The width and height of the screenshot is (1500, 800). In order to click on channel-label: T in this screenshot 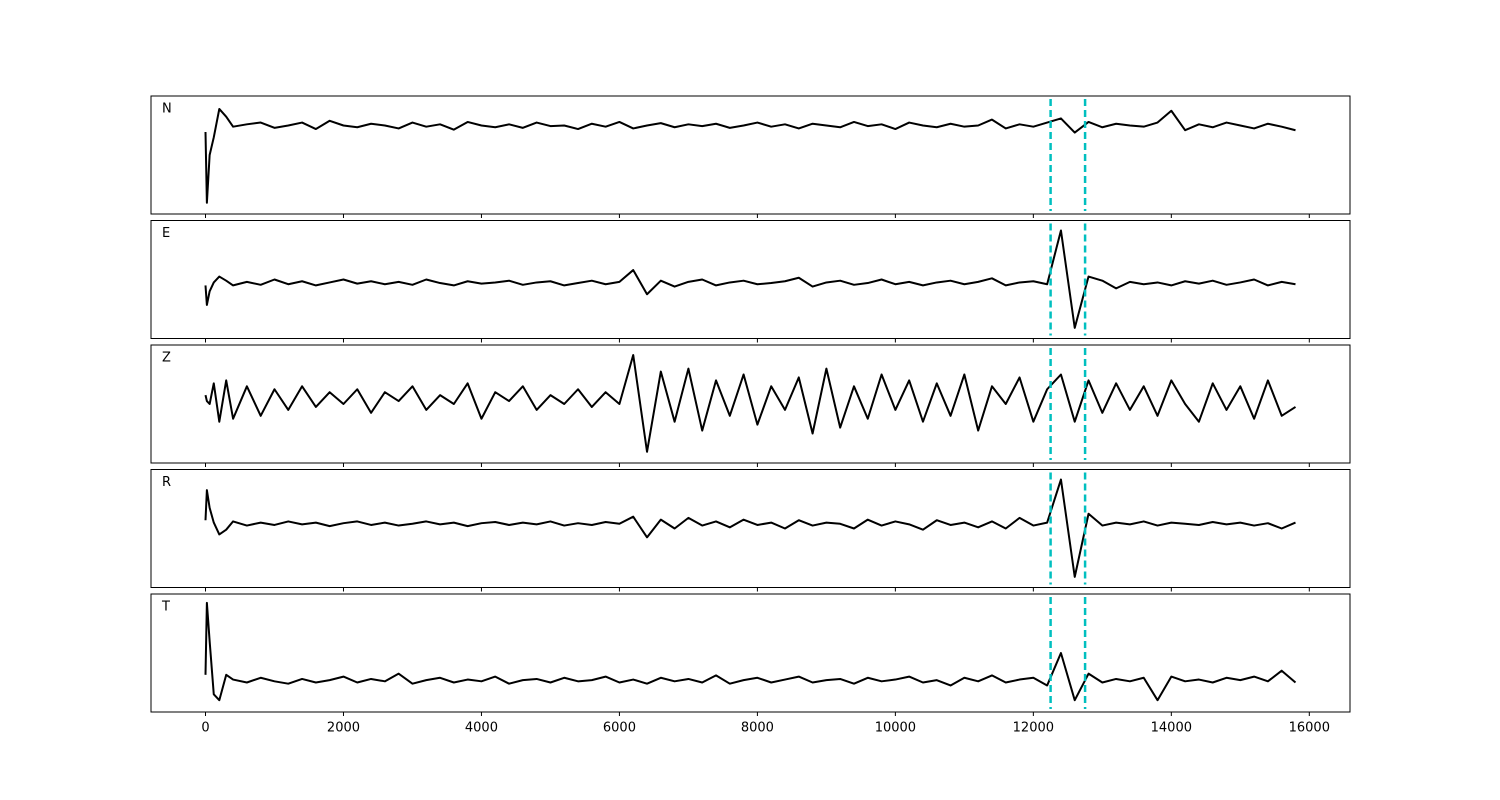, I will do `click(165, 607)`.